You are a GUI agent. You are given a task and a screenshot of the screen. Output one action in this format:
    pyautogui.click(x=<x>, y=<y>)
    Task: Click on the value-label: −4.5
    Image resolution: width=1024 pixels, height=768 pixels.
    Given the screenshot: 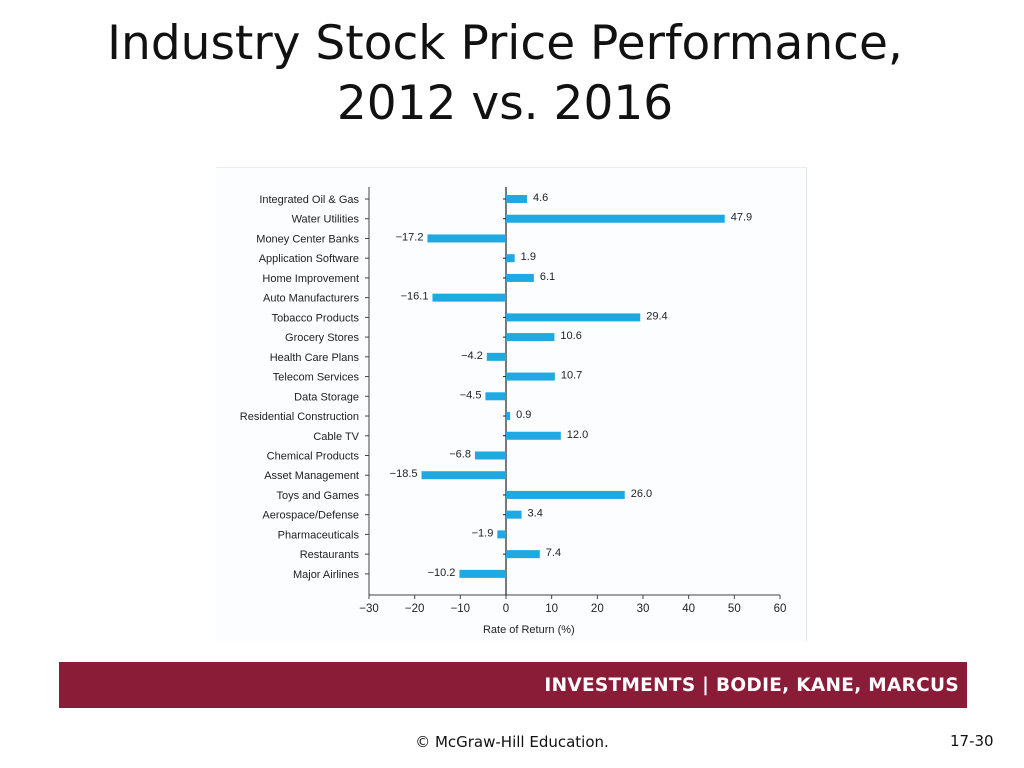 What is the action you would take?
    pyautogui.click(x=471, y=395)
    